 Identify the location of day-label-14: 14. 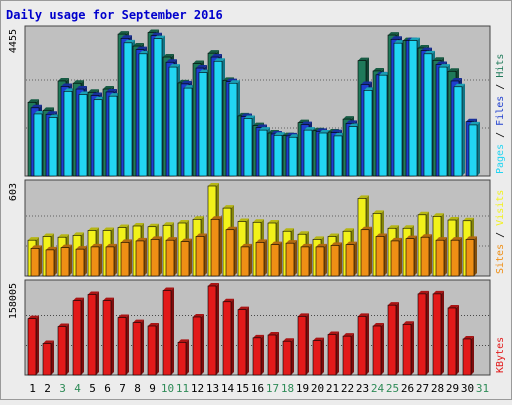
(228, 388).